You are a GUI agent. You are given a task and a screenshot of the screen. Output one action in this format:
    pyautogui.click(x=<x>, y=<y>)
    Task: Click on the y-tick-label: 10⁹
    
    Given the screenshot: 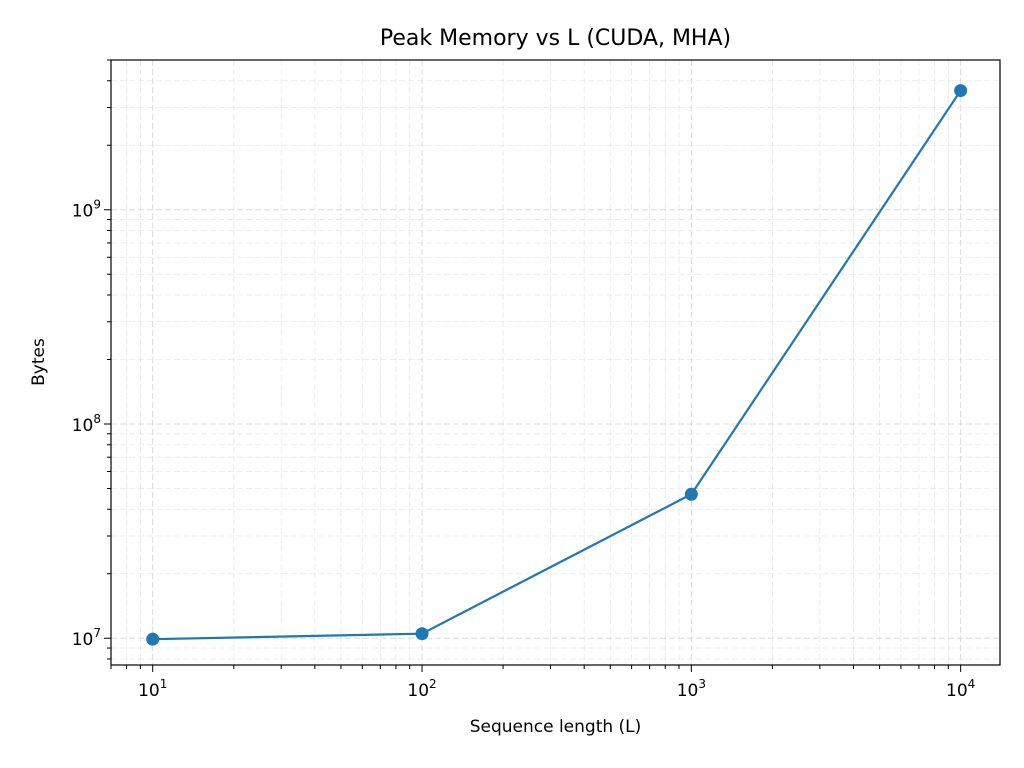 What is the action you would take?
    pyautogui.click(x=86, y=210)
    